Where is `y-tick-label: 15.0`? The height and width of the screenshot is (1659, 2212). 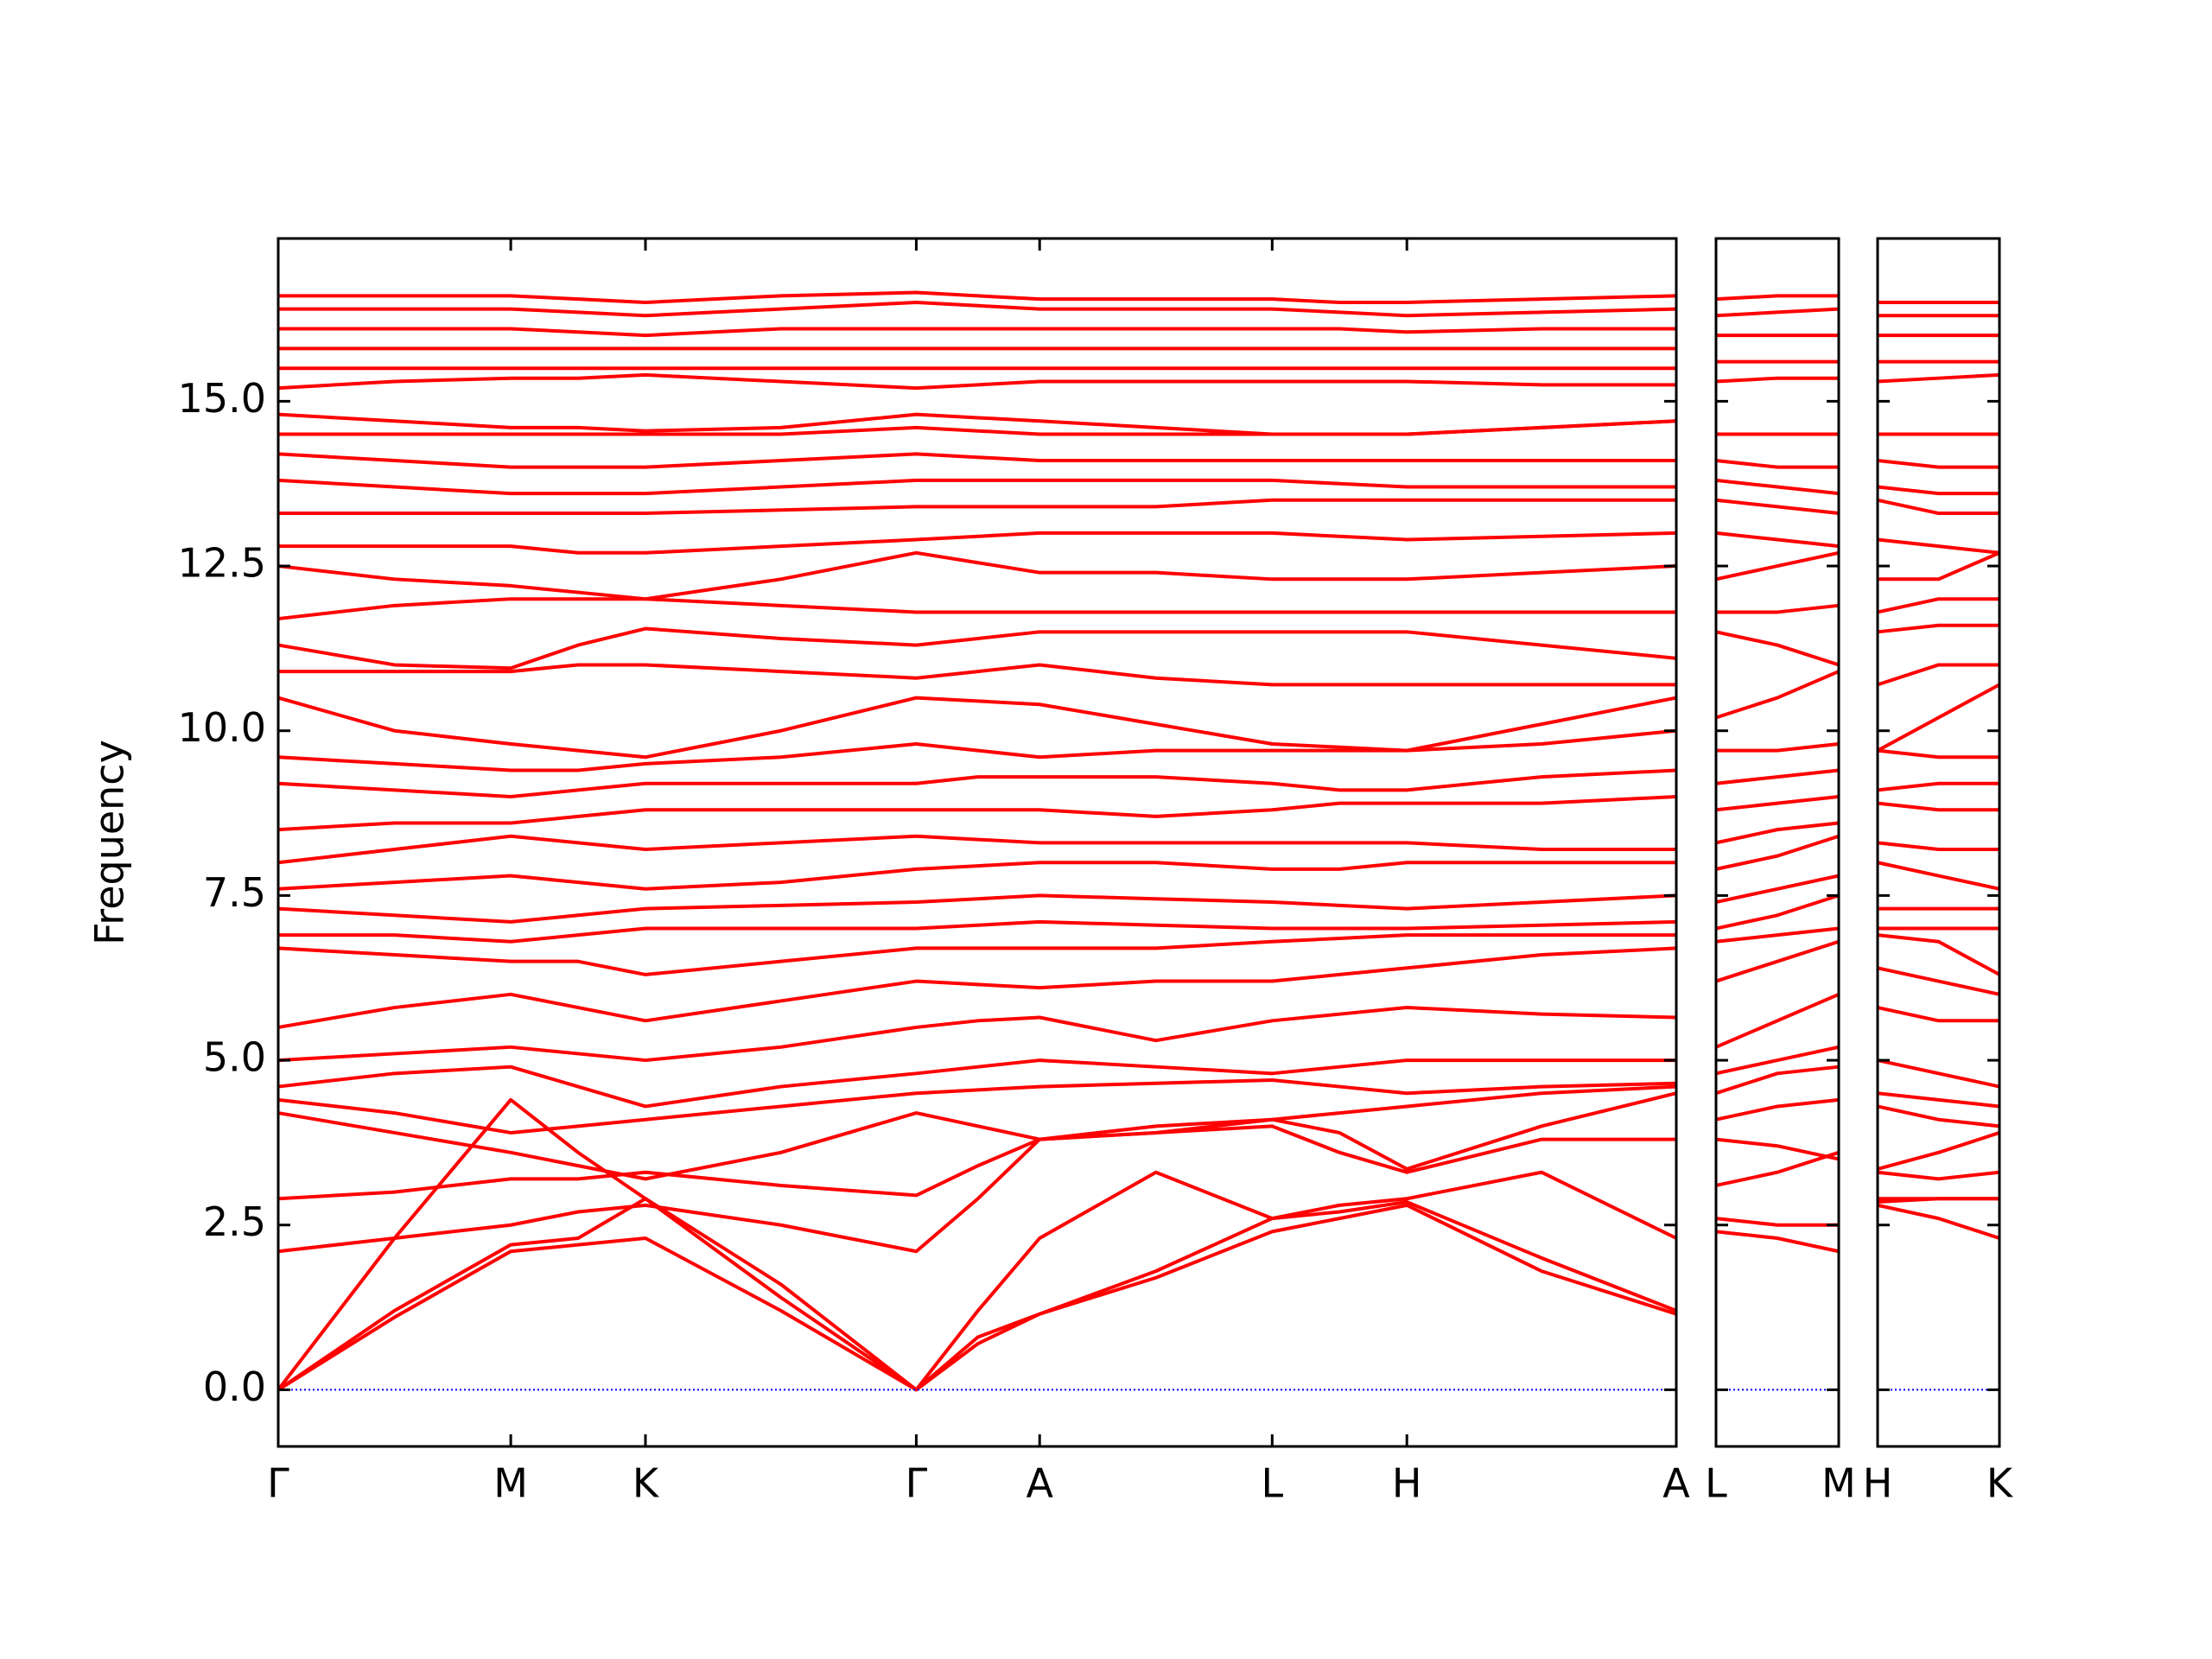 y-tick-label: 15.0 is located at coordinates (222, 398).